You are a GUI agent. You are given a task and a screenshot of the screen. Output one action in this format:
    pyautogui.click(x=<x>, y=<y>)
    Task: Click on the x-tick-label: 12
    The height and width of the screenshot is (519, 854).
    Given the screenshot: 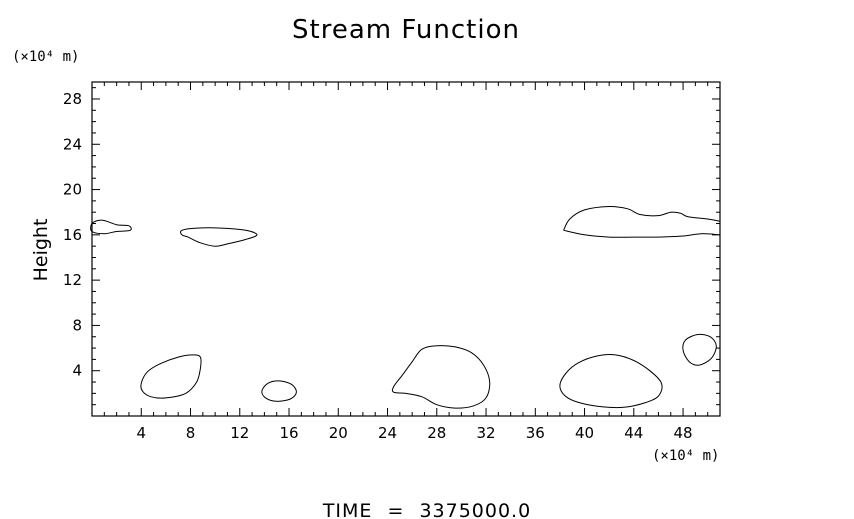 What is the action you would take?
    pyautogui.click(x=239, y=433)
    